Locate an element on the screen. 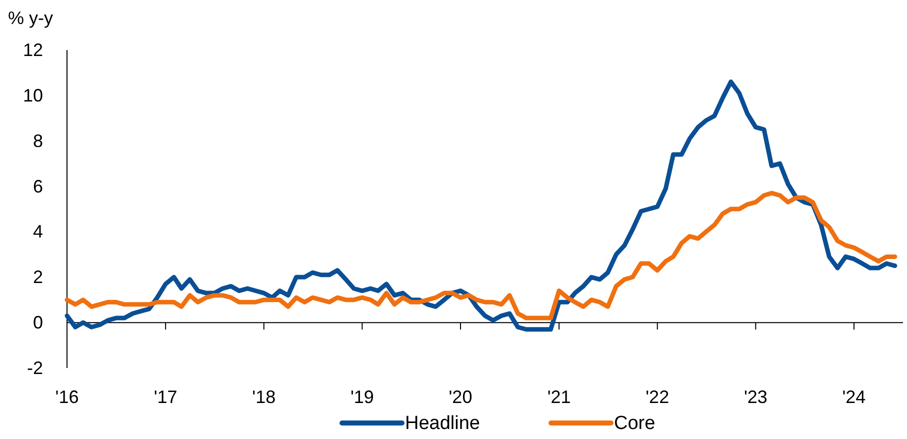  y-axis-title: % y-y is located at coordinates (30, 18).